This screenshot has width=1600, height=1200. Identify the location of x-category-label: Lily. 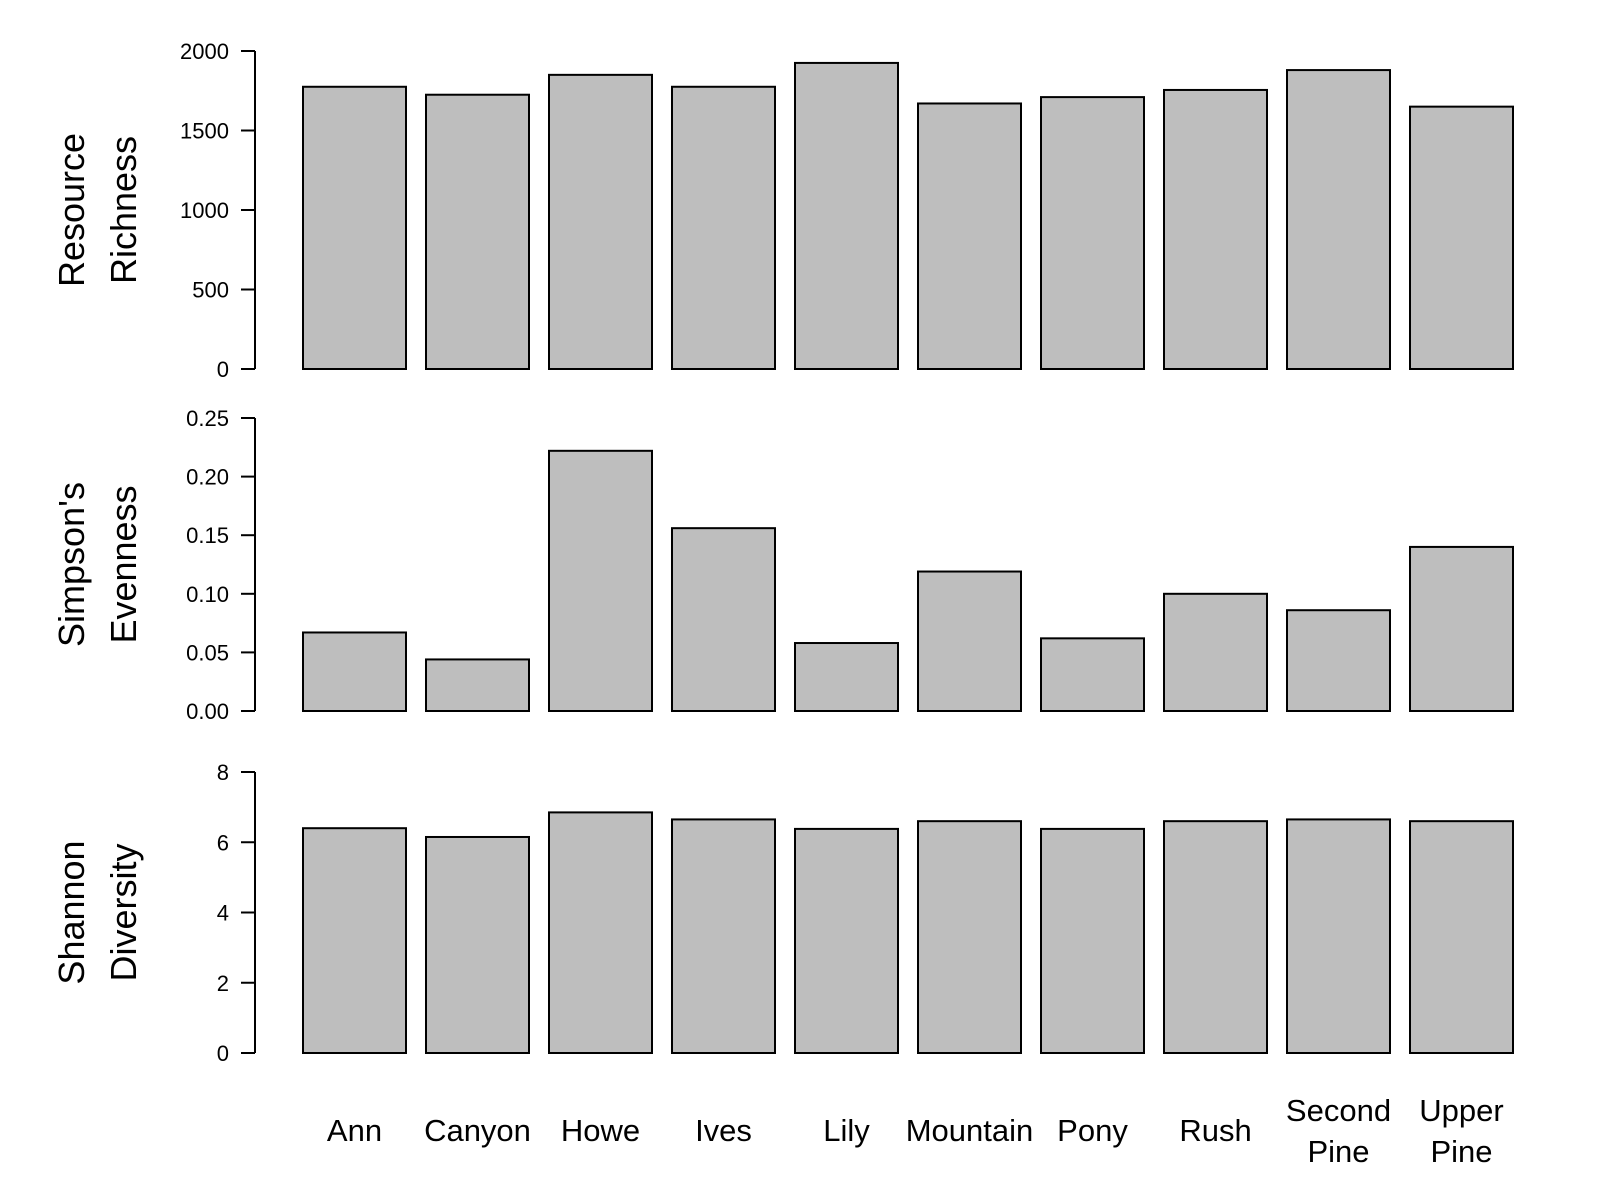
(846, 1130).